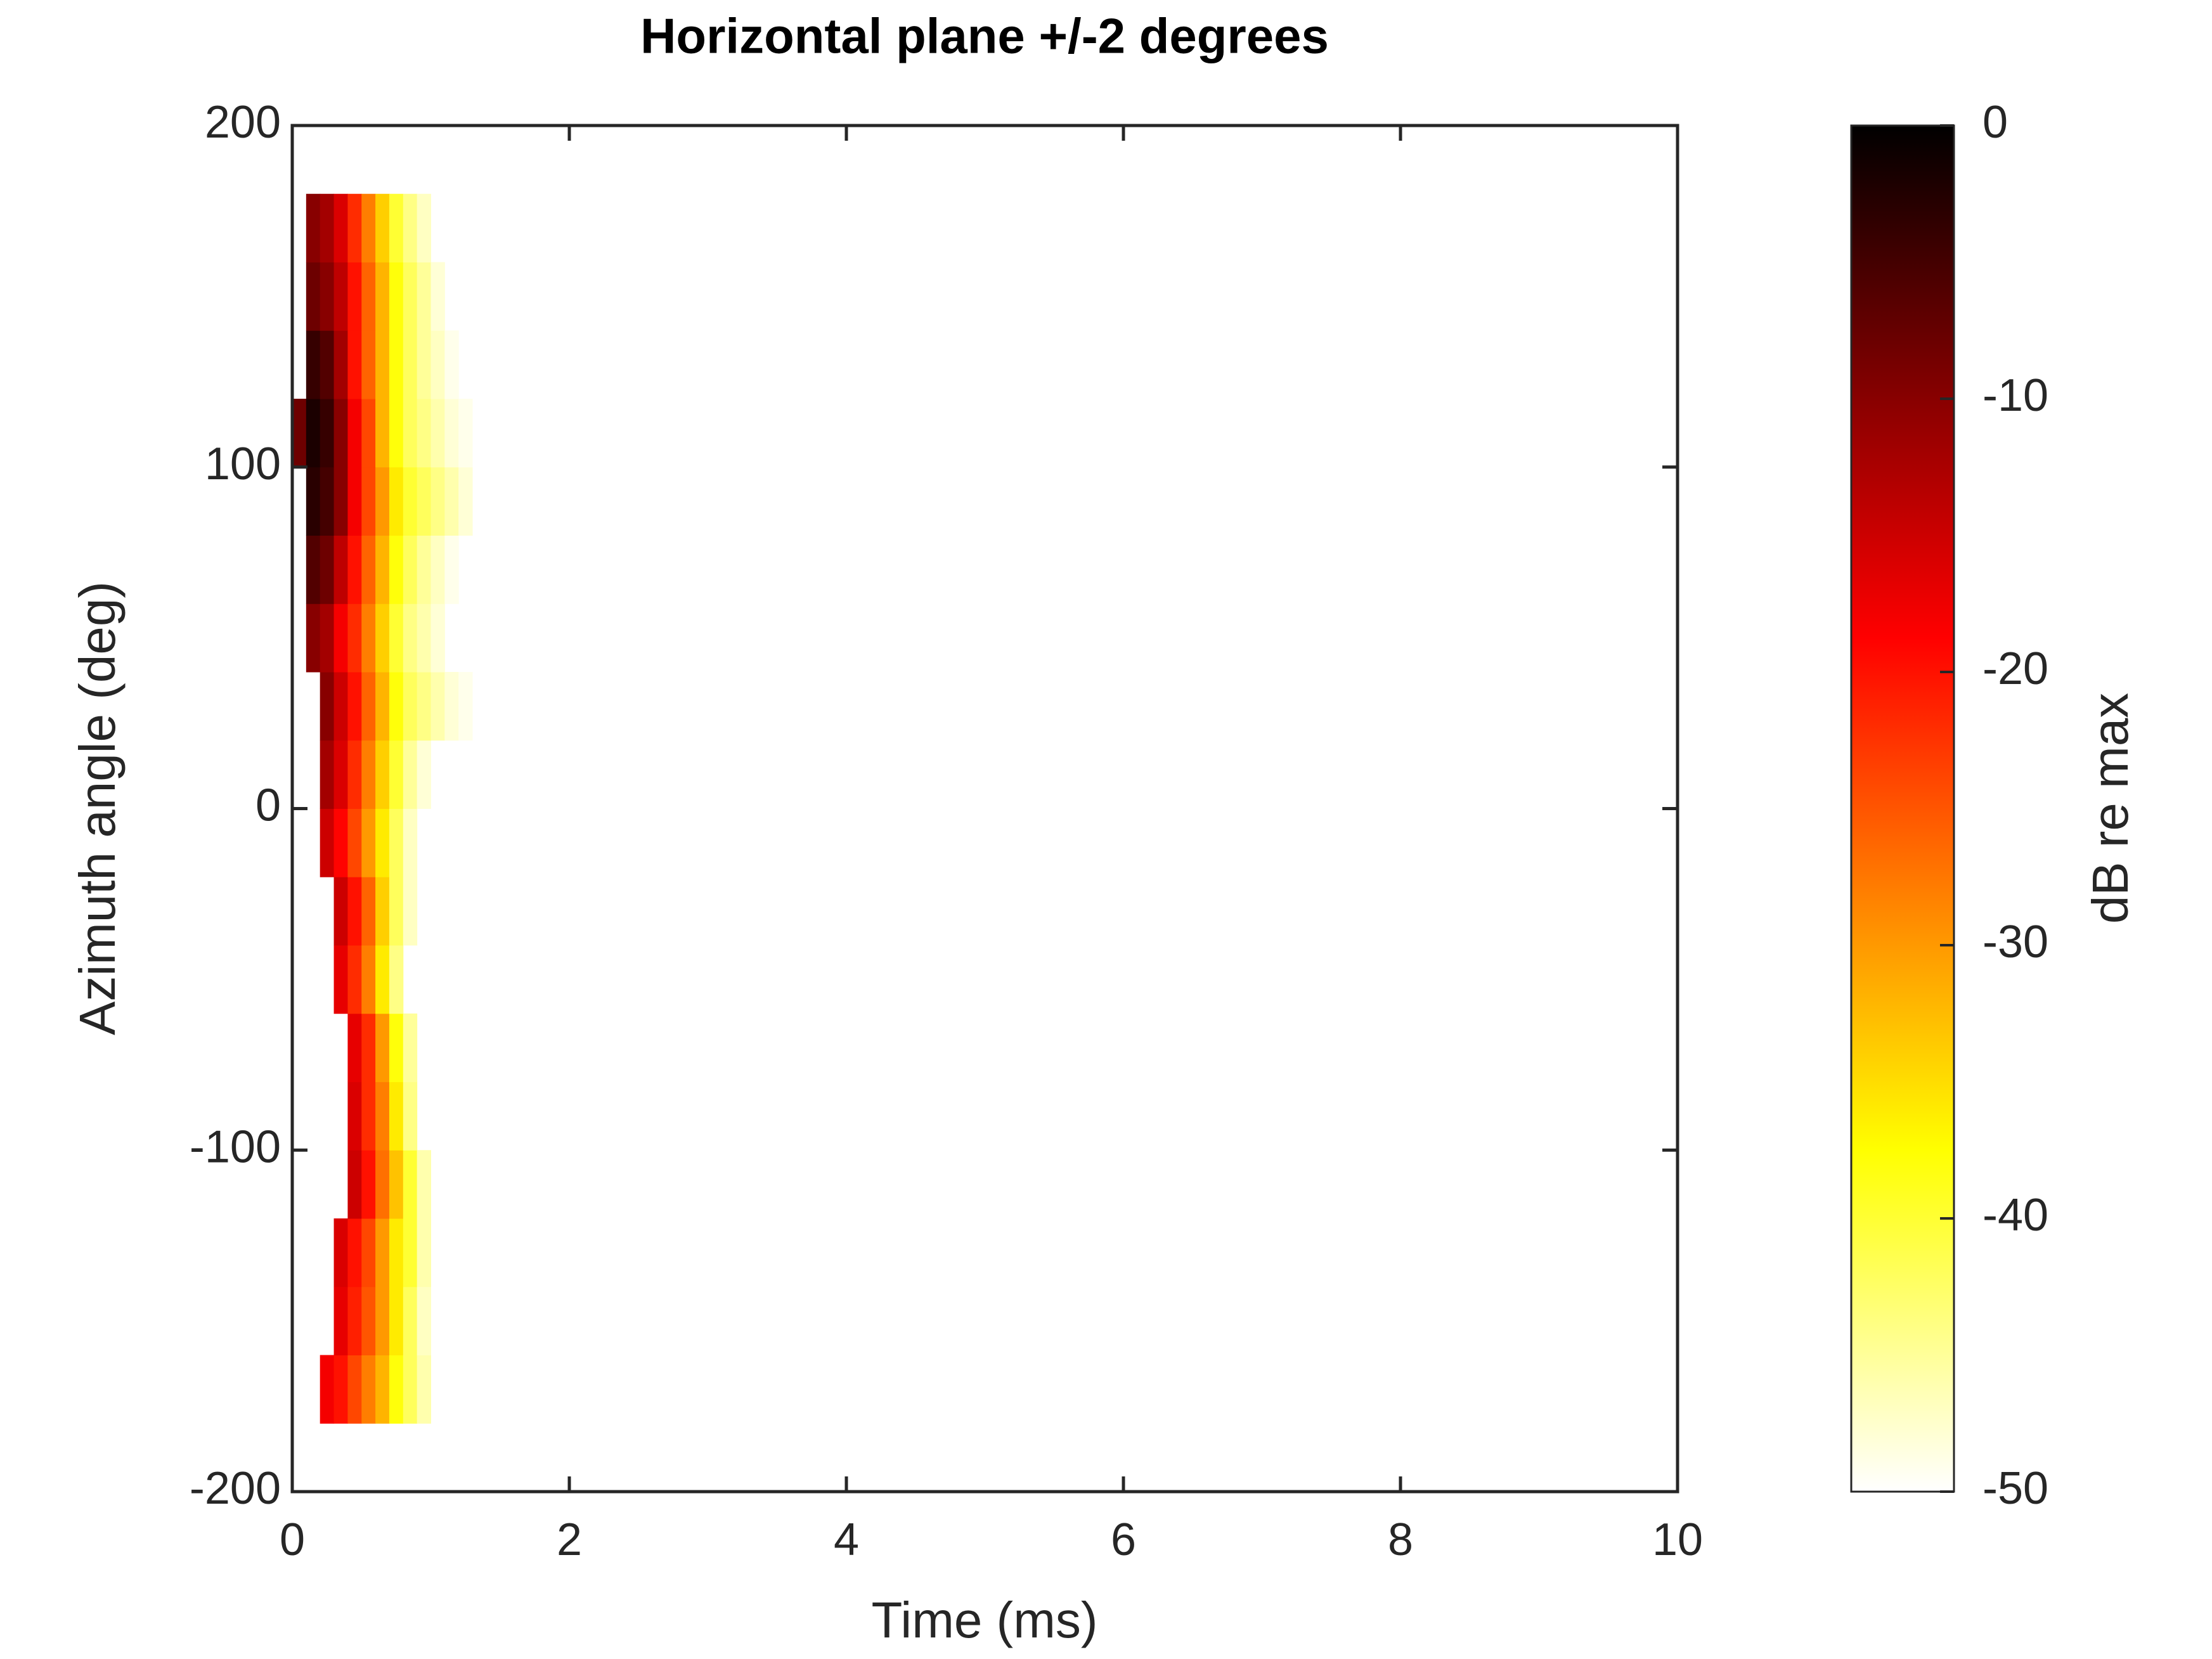 The image size is (2212, 1659). What do you see at coordinates (2015, 668) in the screenshot?
I see `colorbar-tick-label: -20` at bounding box center [2015, 668].